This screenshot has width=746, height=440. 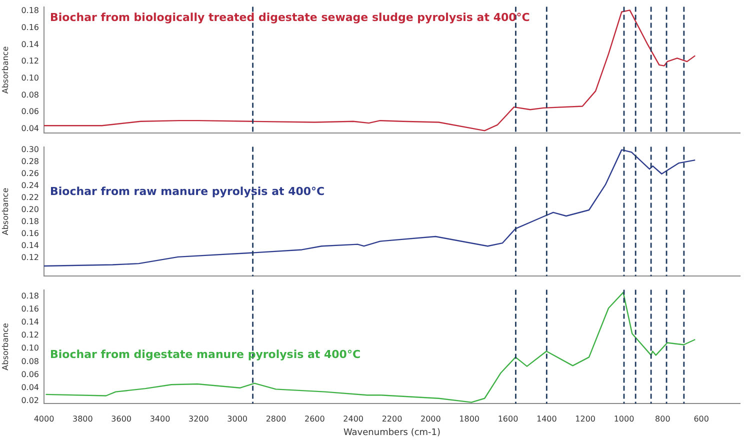 I want to click on x-tick-label: 1200, so click(x=585, y=419).